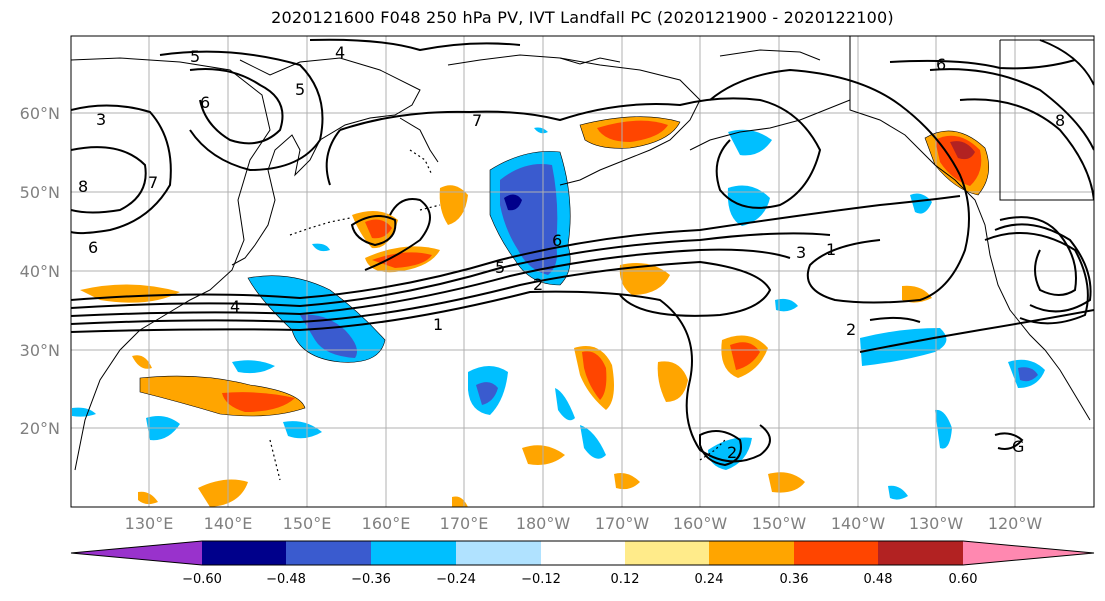 The width and height of the screenshot is (1105, 601). What do you see at coordinates (700, 523) in the screenshot?
I see `lon-label: 160°W` at bounding box center [700, 523].